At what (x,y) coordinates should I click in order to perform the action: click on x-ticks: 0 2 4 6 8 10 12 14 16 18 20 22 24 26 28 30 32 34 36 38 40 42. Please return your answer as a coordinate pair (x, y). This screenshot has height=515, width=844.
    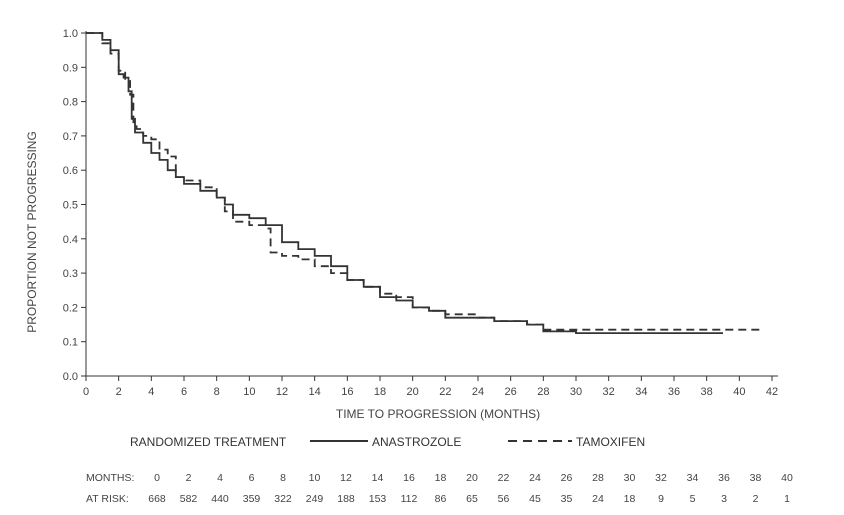
    Looking at the image, I should click on (430, 387).